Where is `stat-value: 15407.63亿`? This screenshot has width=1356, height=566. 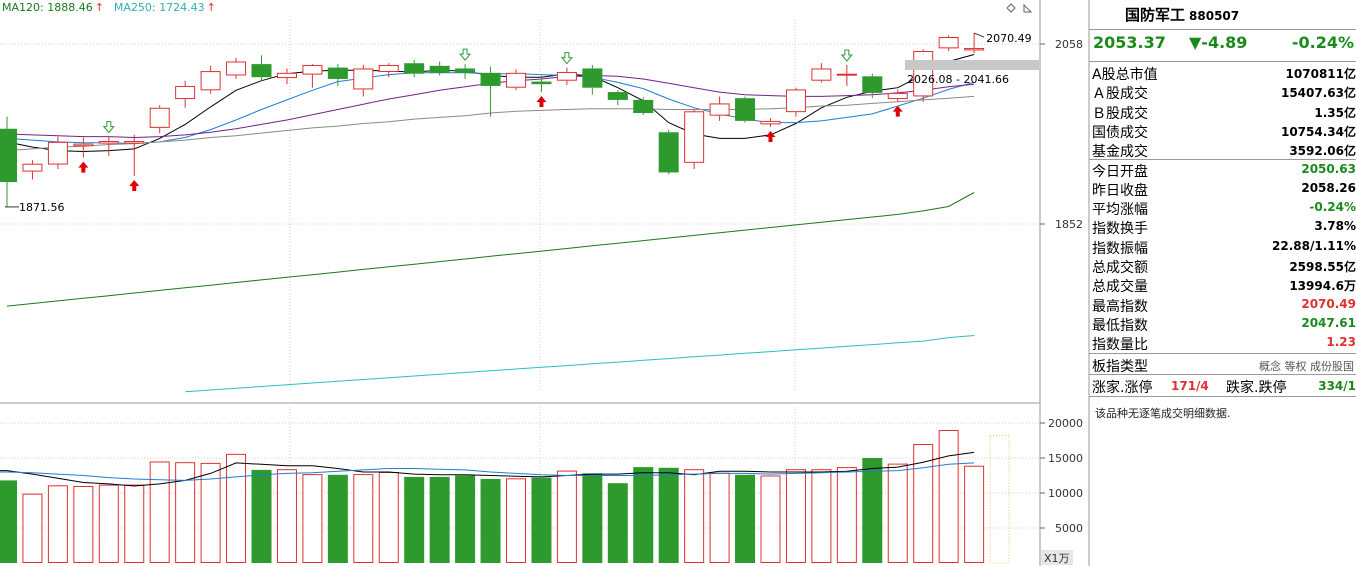 stat-value: 15407.63亿 is located at coordinates (1318, 93).